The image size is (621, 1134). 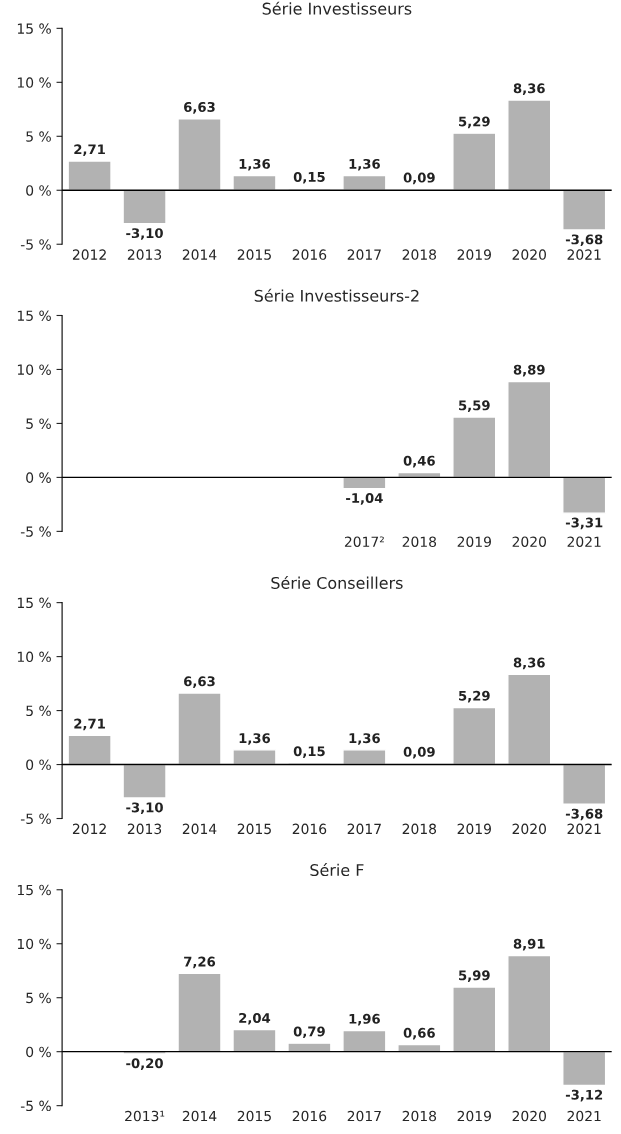 I want to click on chart-title: Série Investisseurs-2, so click(x=336, y=295).